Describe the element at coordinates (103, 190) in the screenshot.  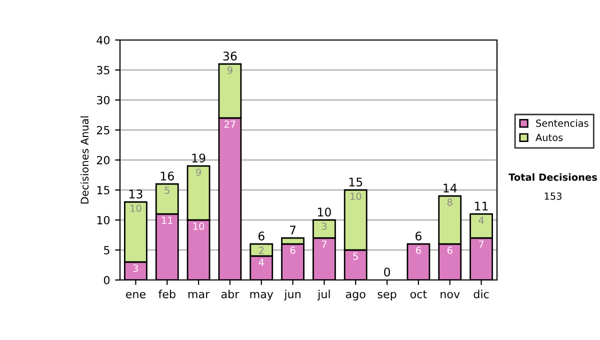
I see `y-tick-label: 15` at that location.